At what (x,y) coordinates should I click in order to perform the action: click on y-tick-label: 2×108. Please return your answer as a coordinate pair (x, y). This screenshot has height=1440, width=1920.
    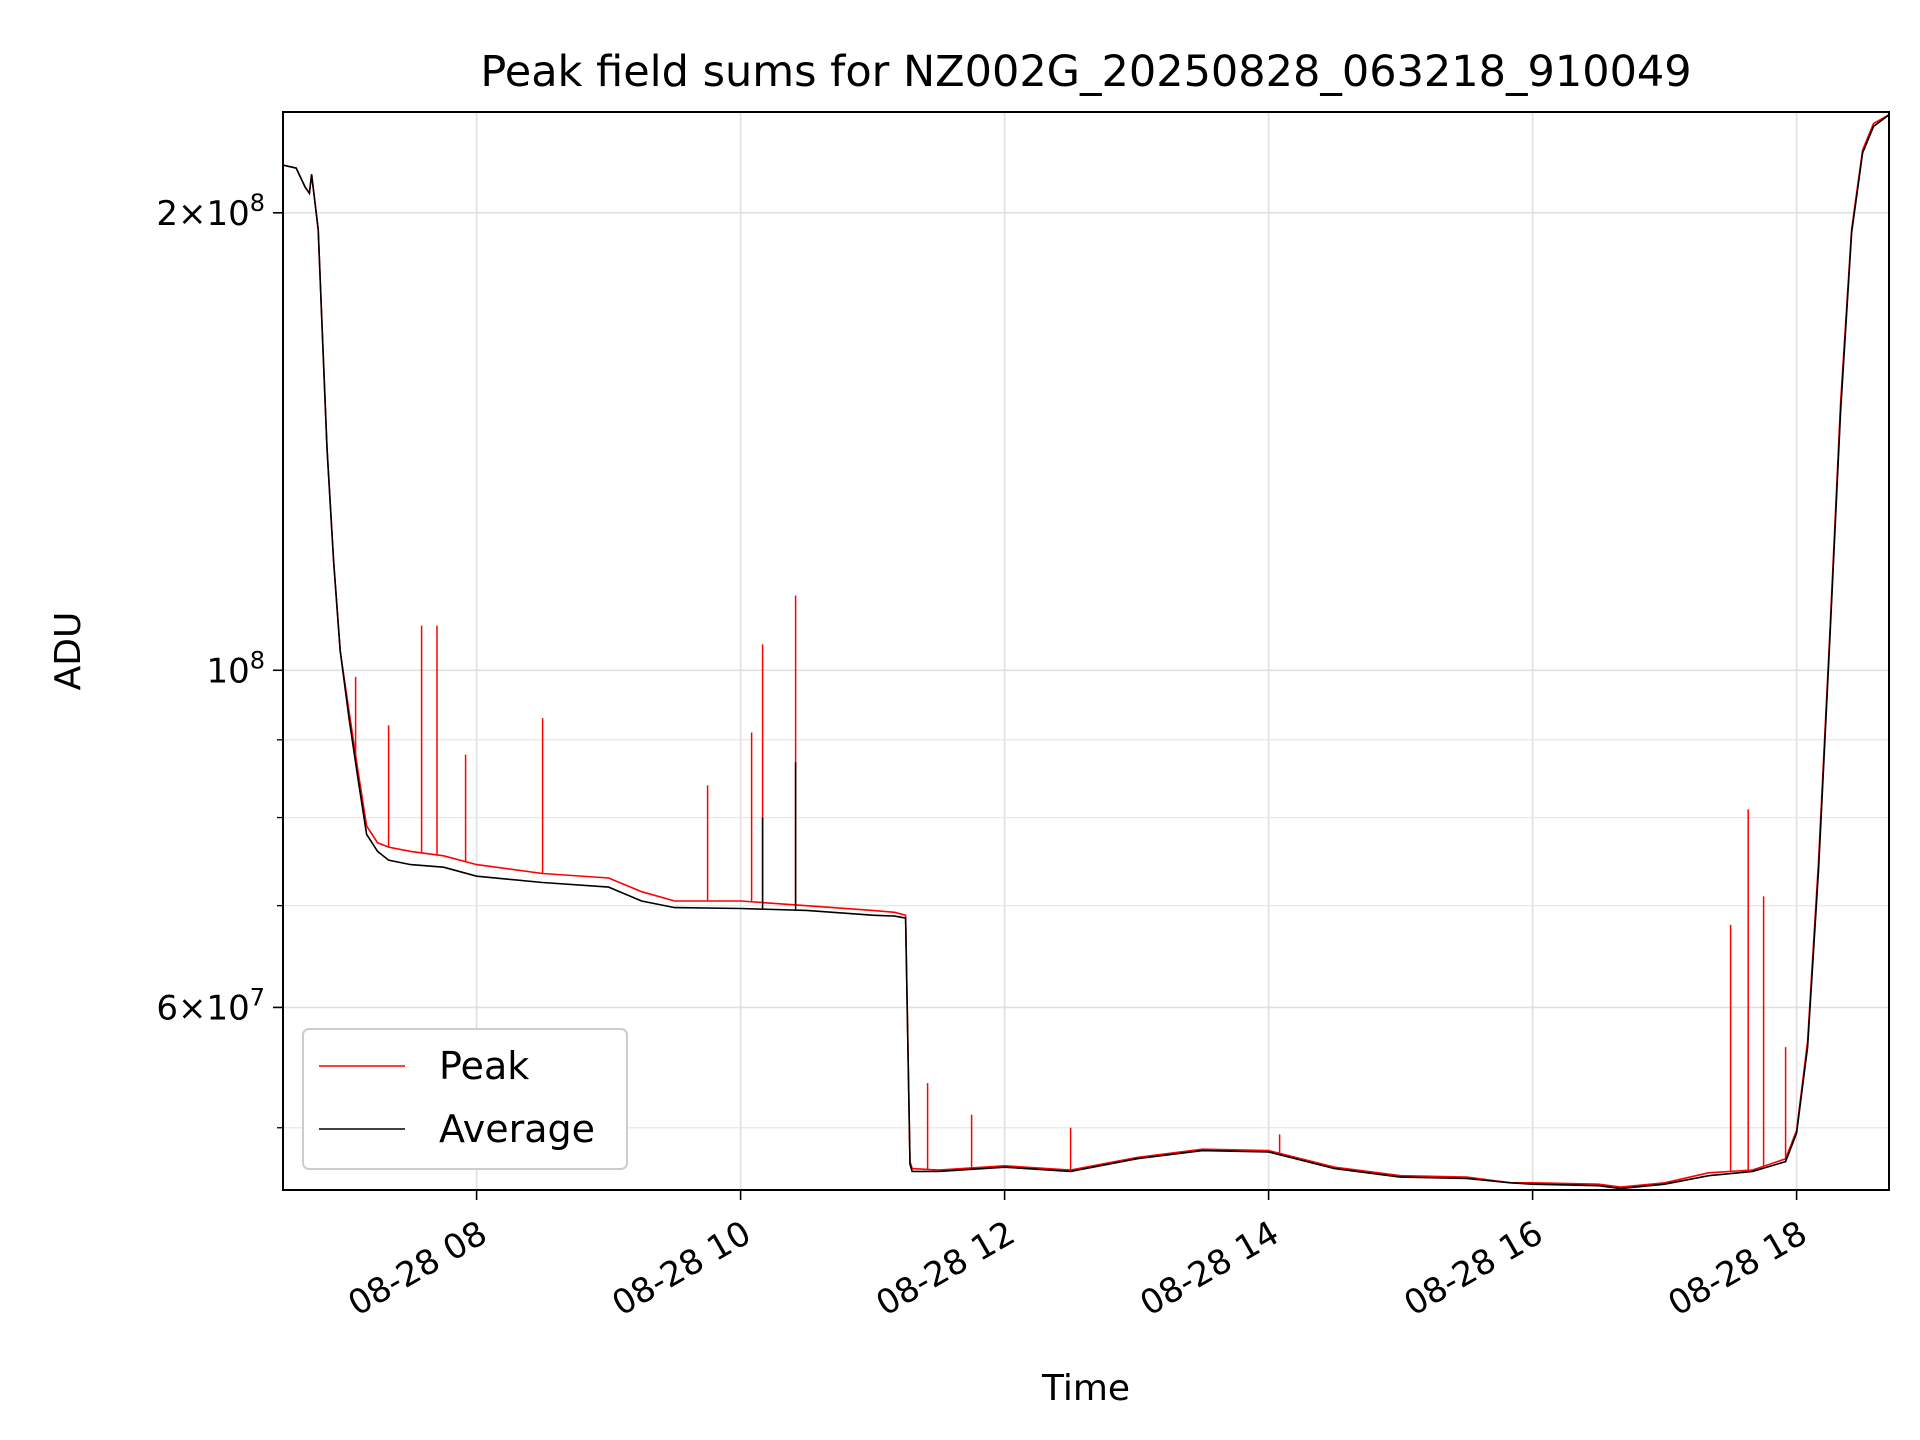
    Looking at the image, I should click on (210, 211).